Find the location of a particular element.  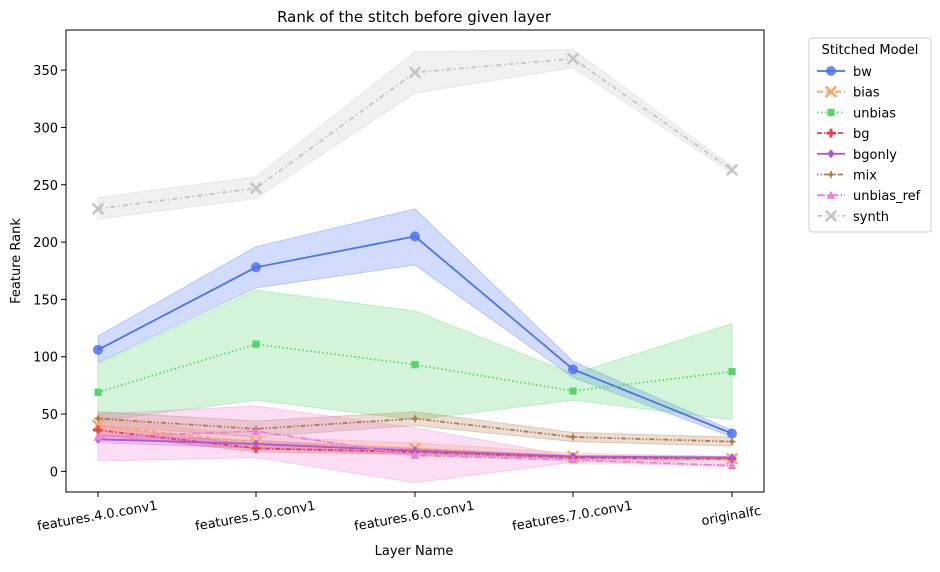

x-tick-label: features.4.0.conv1 is located at coordinates (97, 517).